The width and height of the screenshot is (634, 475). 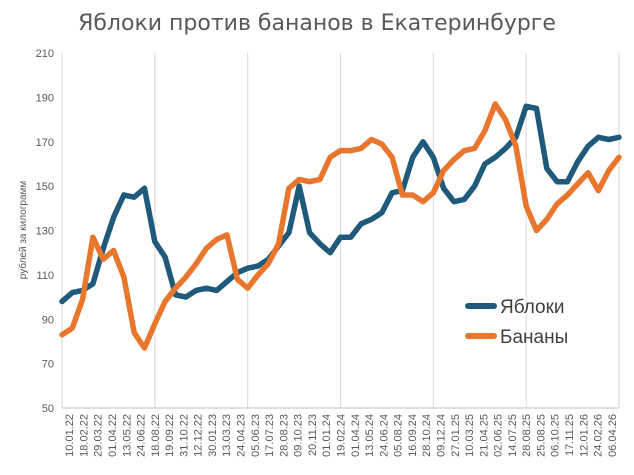 I want to click on x-tick-label: 05.06.23, so click(x=256, y=435).